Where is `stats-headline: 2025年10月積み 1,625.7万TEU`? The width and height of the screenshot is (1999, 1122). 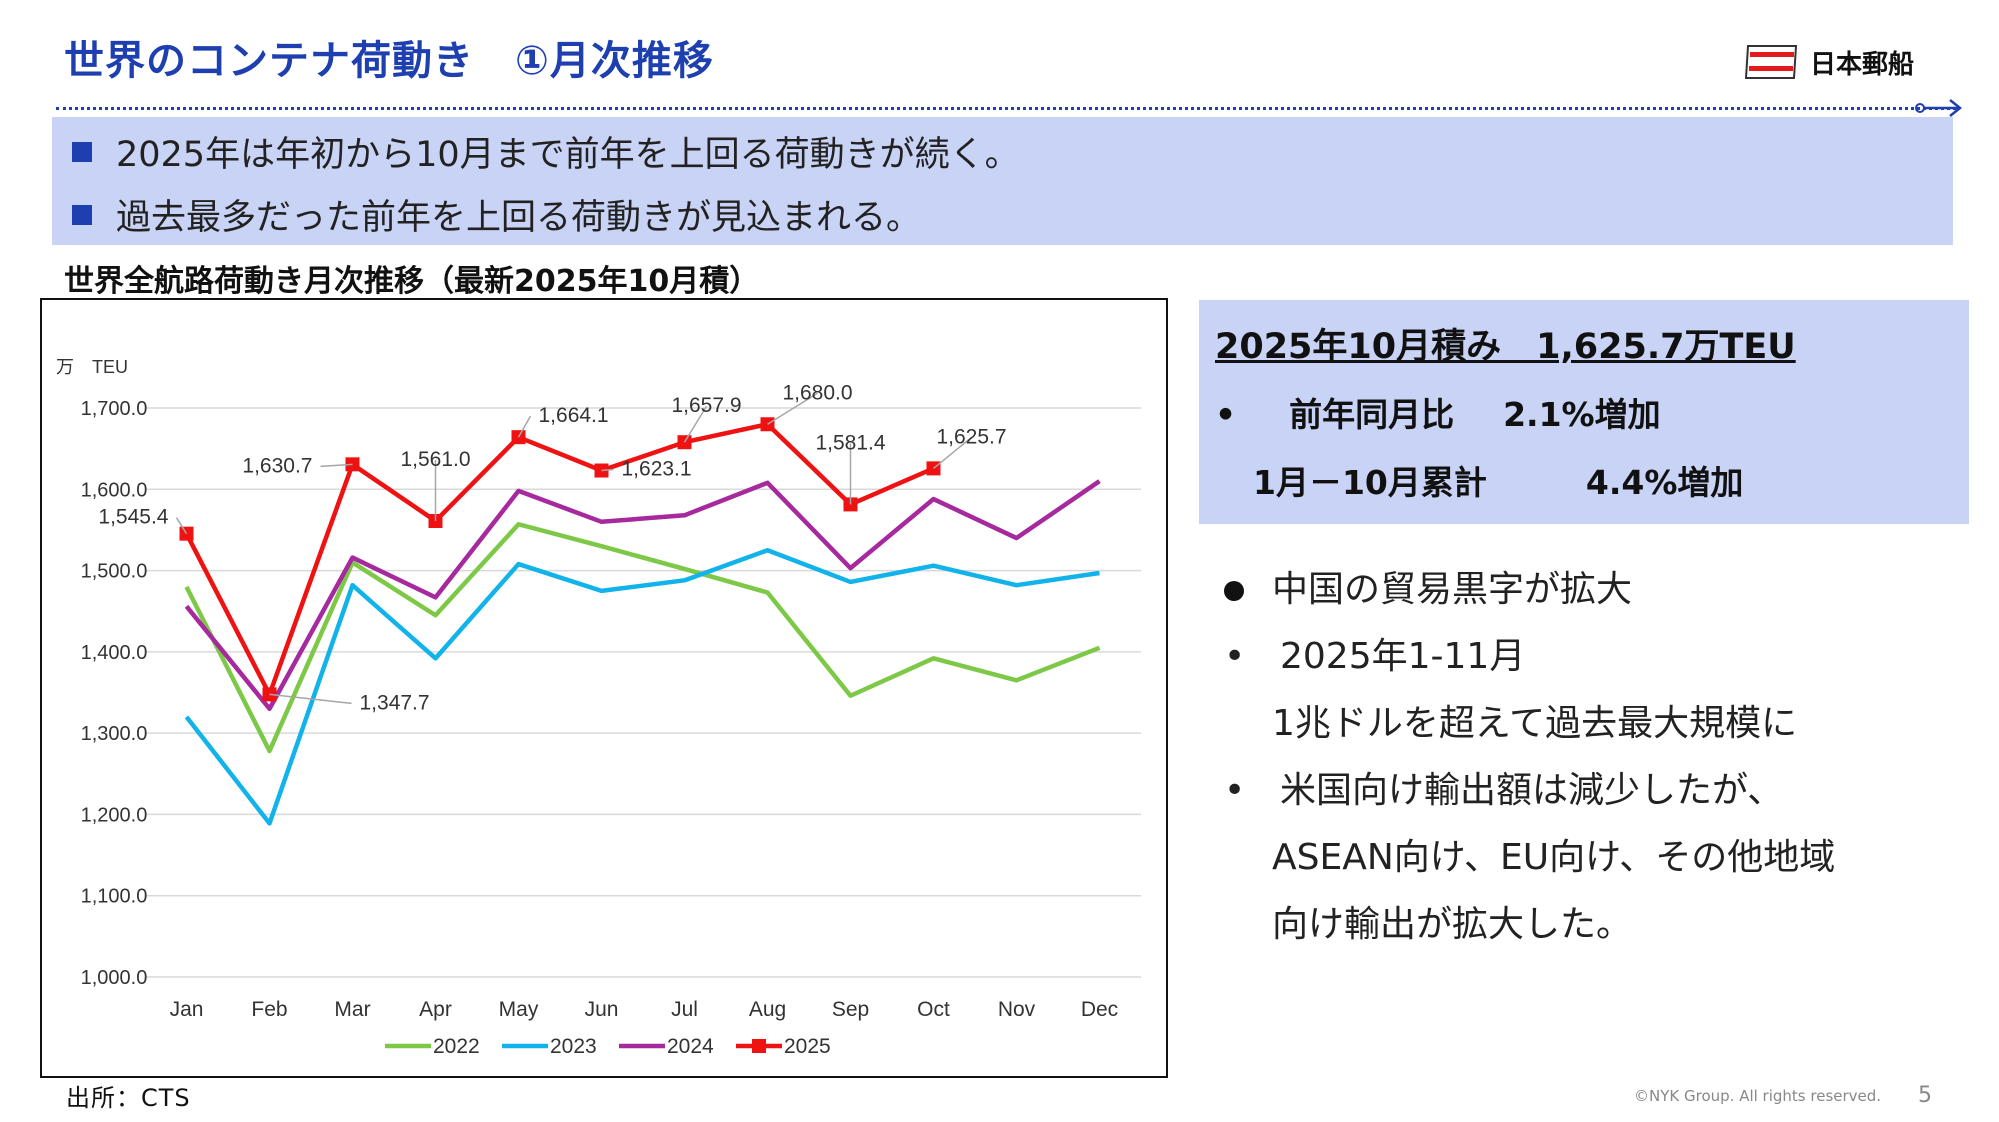
stats-headline: 2025年10月積み 1,625.7万TEU is located at coordinates (1505, 347).